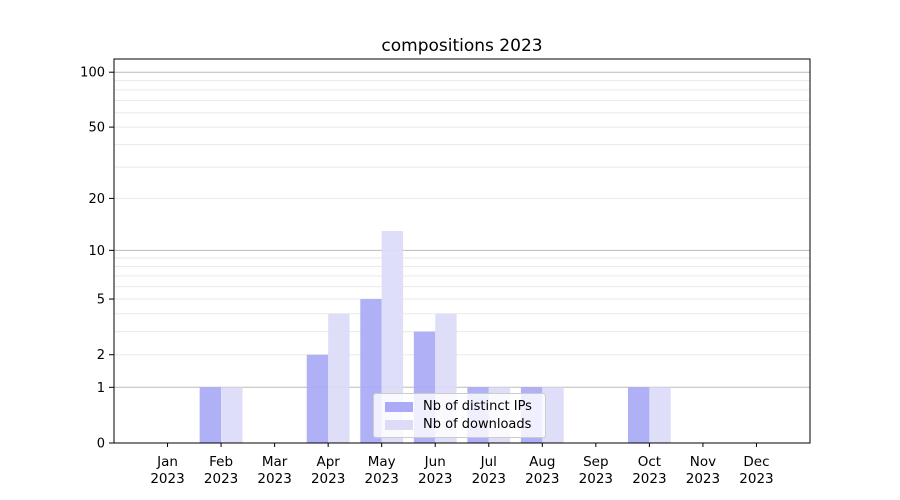 This screenshot has height=500, width=900. What do you see at coordinates (96, 199) in the screenshot?
I see `y-tick-label: 20` at bounding box center [96, 199].